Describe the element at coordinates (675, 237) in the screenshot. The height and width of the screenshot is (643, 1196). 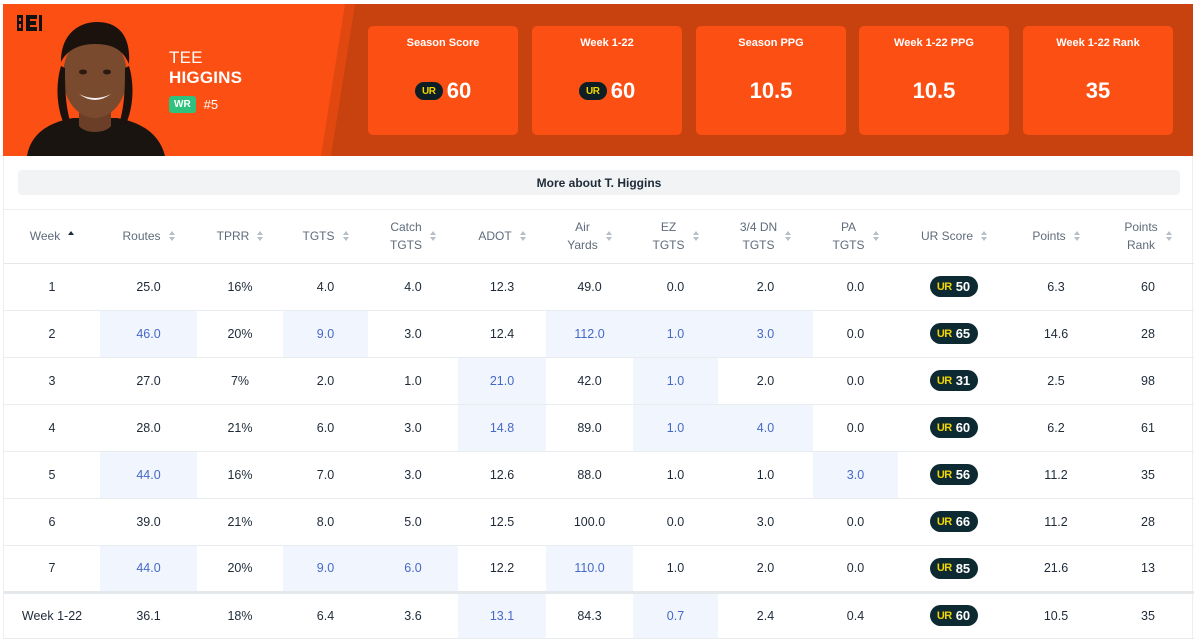
I see `column-header: EZ TGTS` at that location.